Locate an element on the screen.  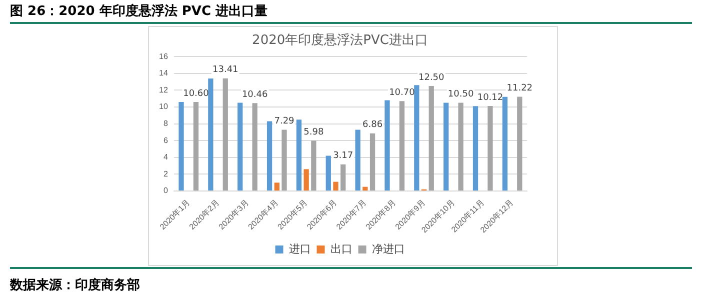
legend-label: 出口 is located at coordinates (341, 249).